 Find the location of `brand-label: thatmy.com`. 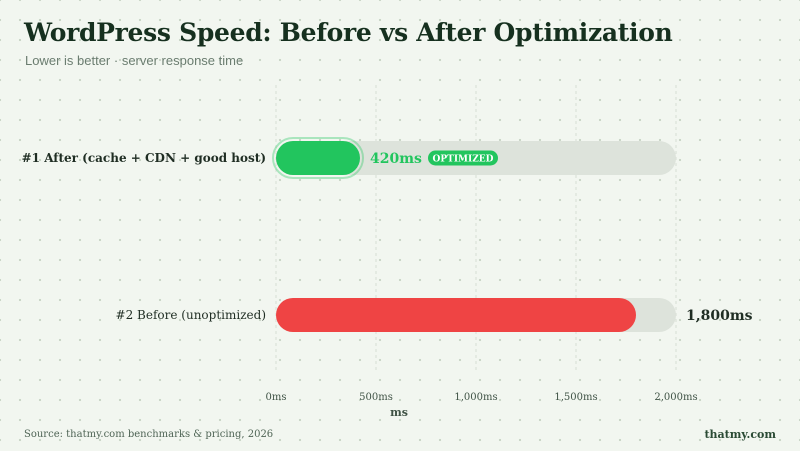

brand-label: thatmy.com is located at coordinates (740, 434).